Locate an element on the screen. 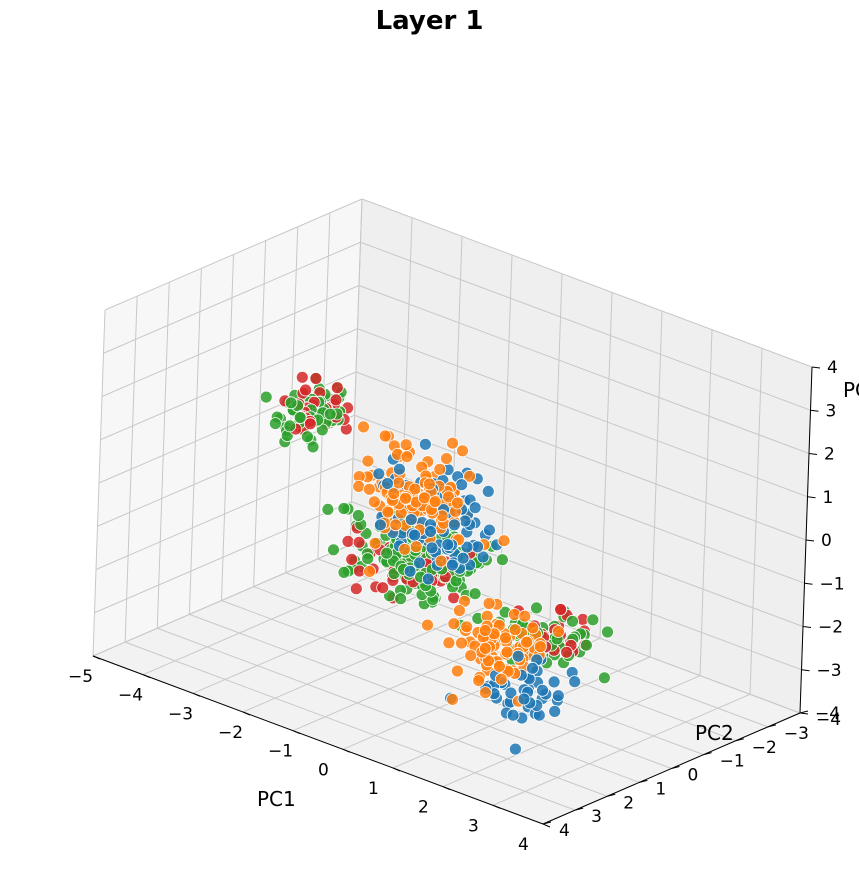  y-tick-label: −2 is located at coordinates (764, 748).